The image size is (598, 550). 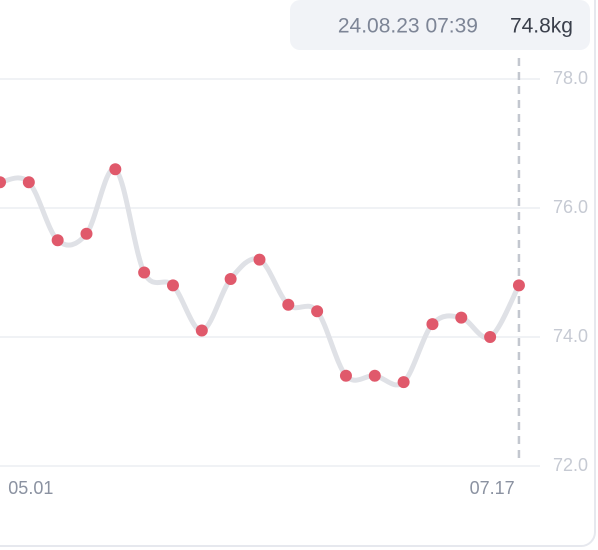 I want to click on y-tick-label: 78.0, so click(x=570, y=78).